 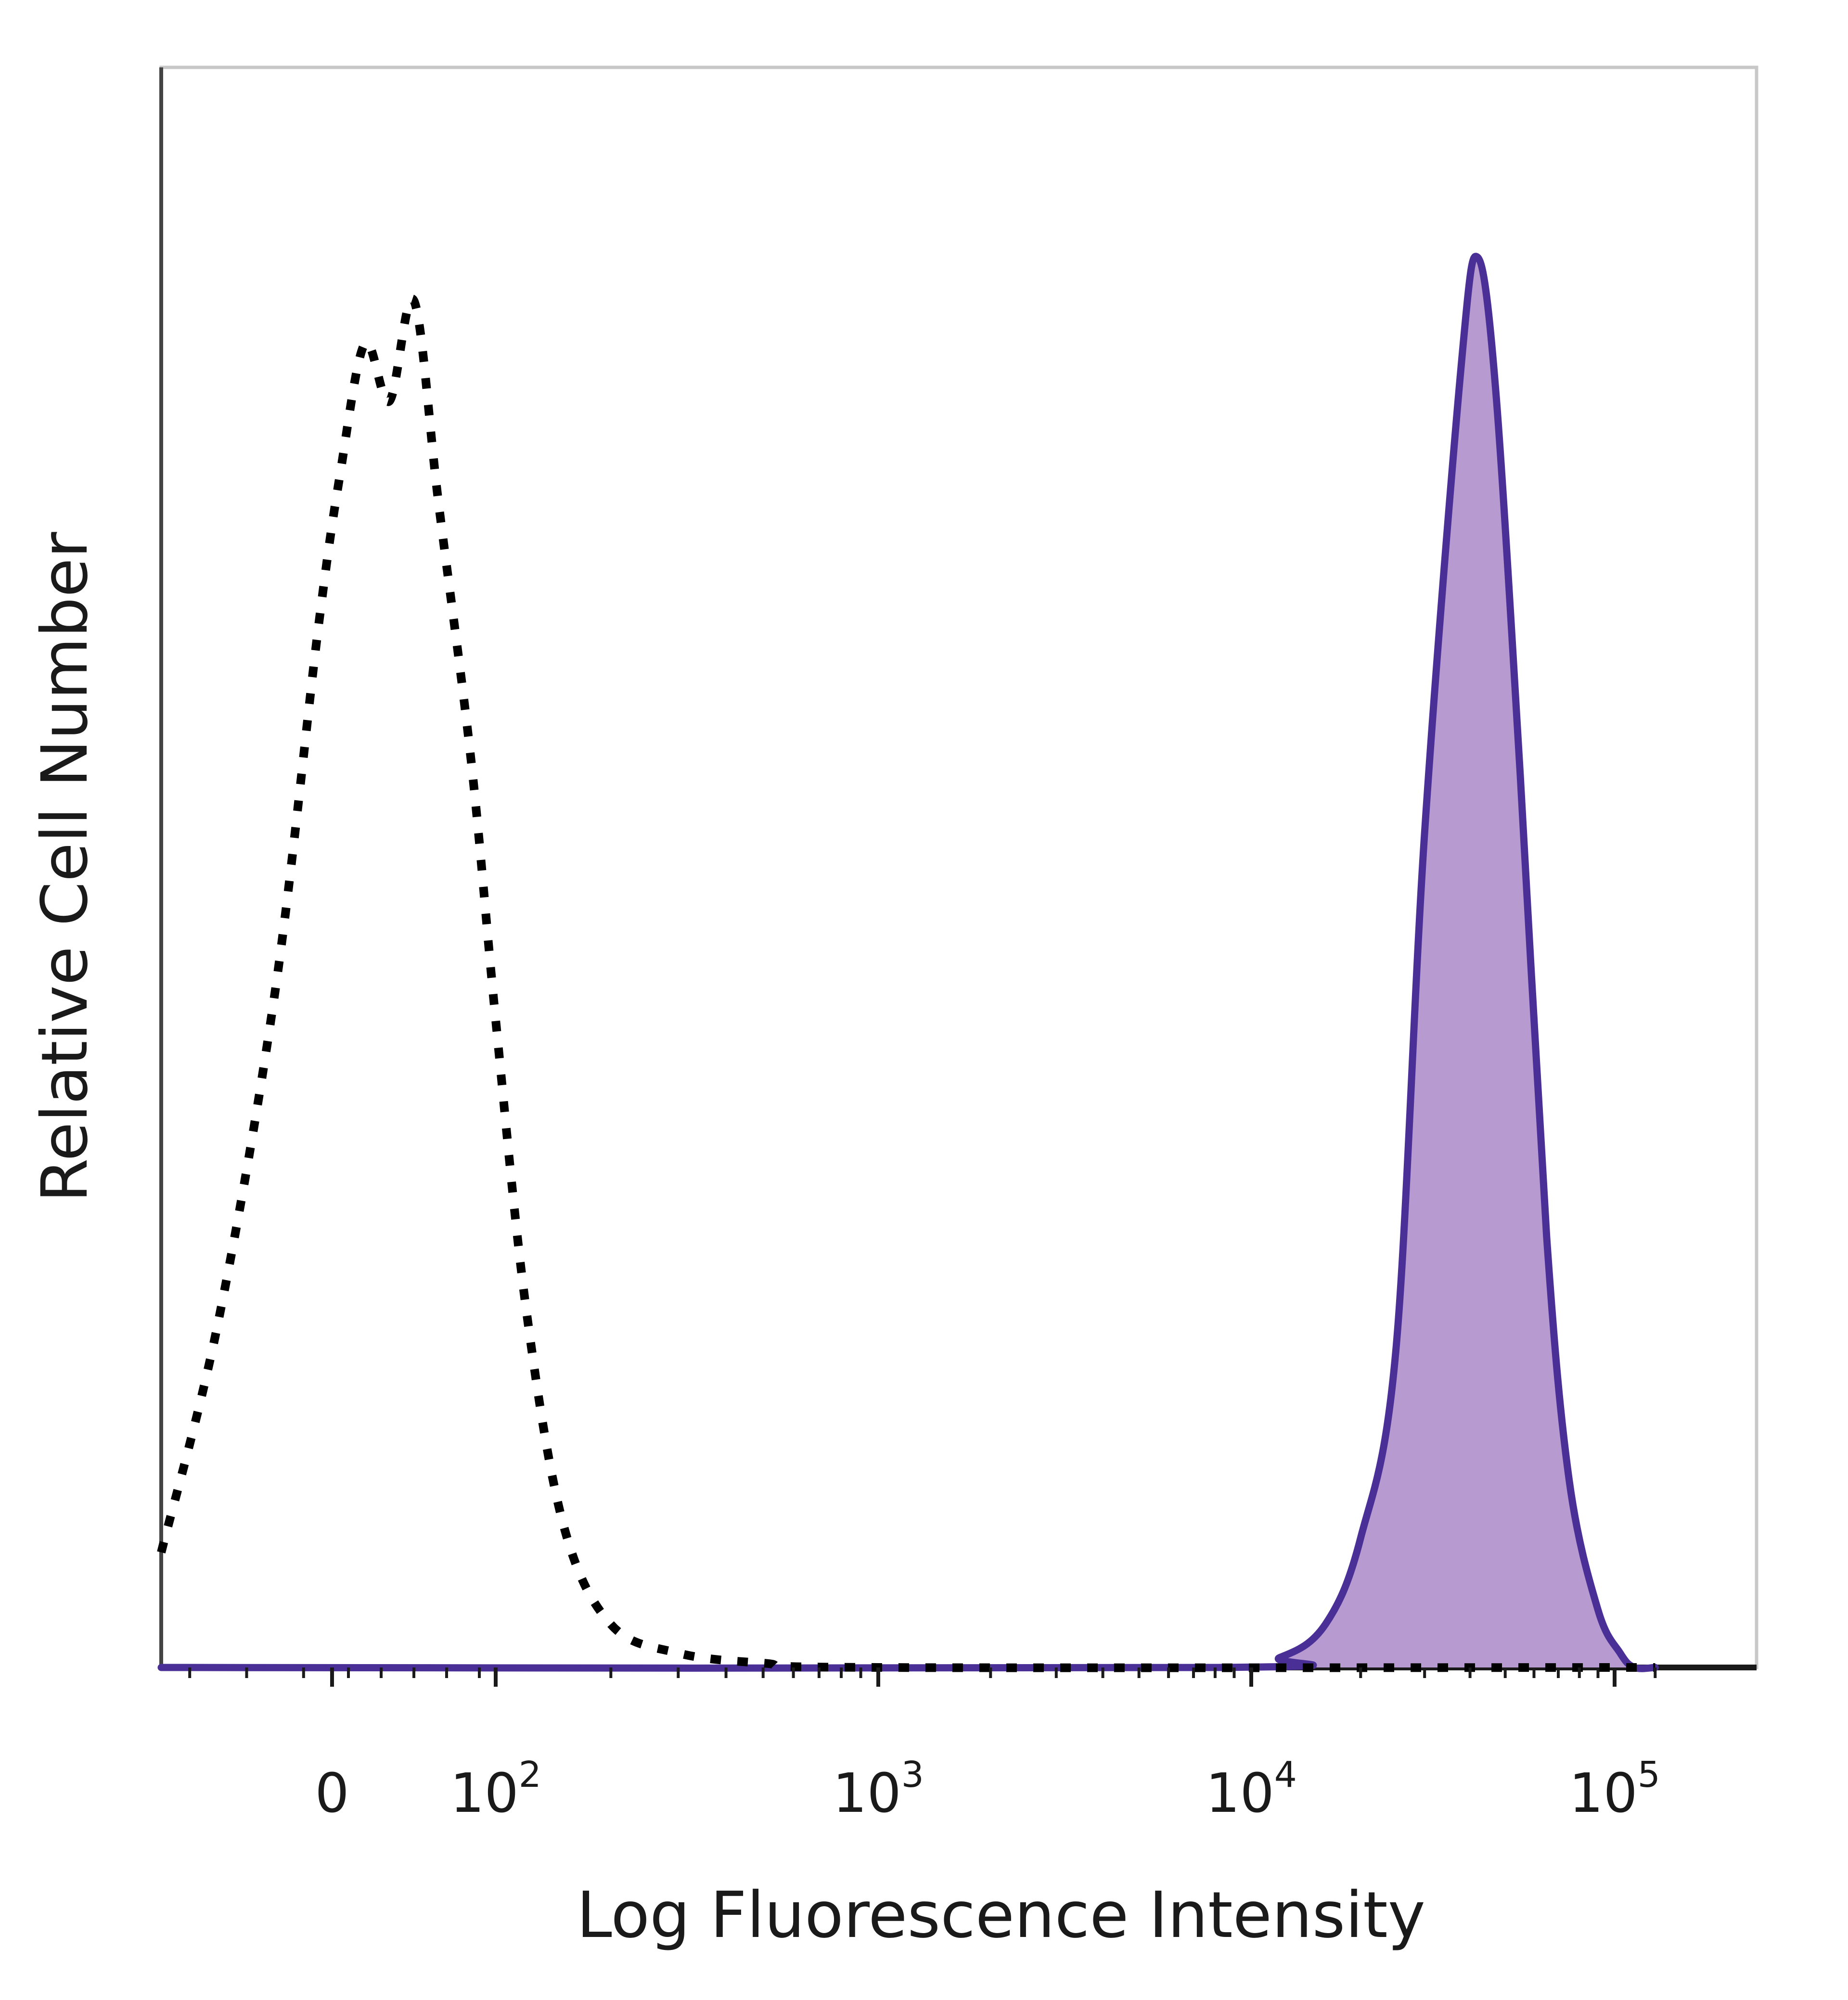 I want to click on x-tick-label: 10², so click(x=495, y=1789).